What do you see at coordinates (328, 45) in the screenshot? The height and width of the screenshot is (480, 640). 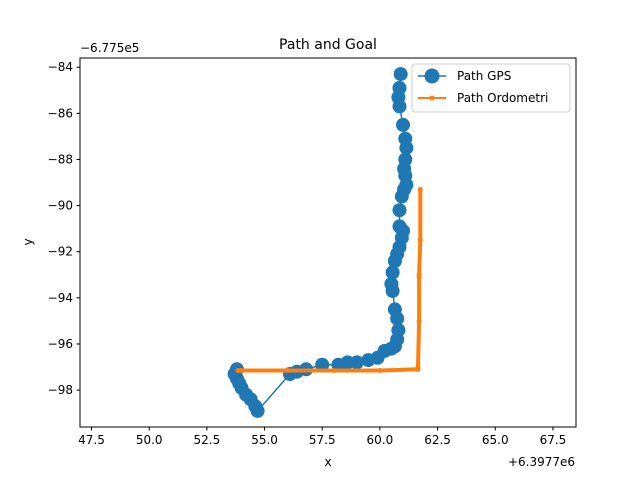 I see `chart-title: Path and Goal` at bounding box center [328, 45].